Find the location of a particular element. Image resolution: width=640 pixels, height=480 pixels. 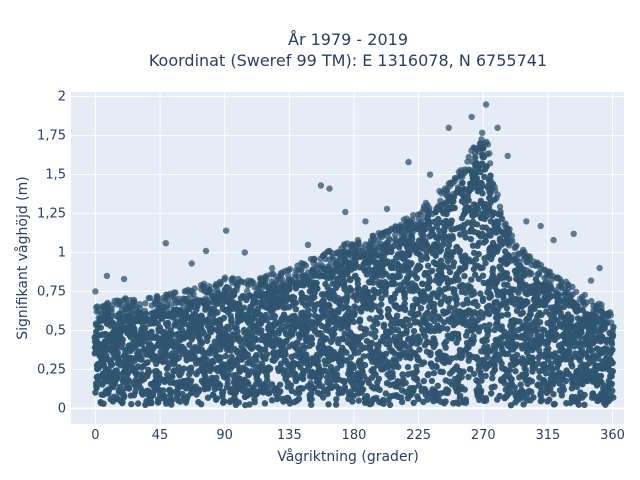

x-tick-label: 360 is located at coordinates (612, 435).